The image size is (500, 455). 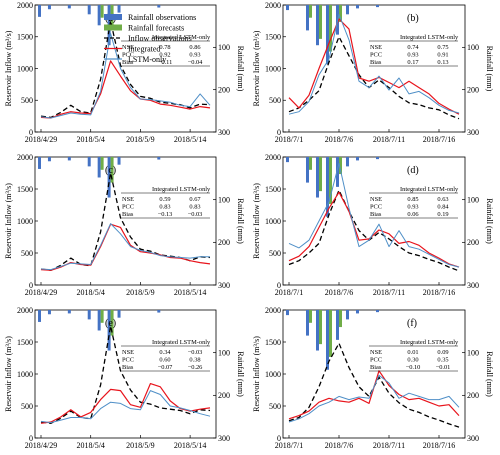 I want to click on stats-cell: 0.91, so click(x=442, y=55).